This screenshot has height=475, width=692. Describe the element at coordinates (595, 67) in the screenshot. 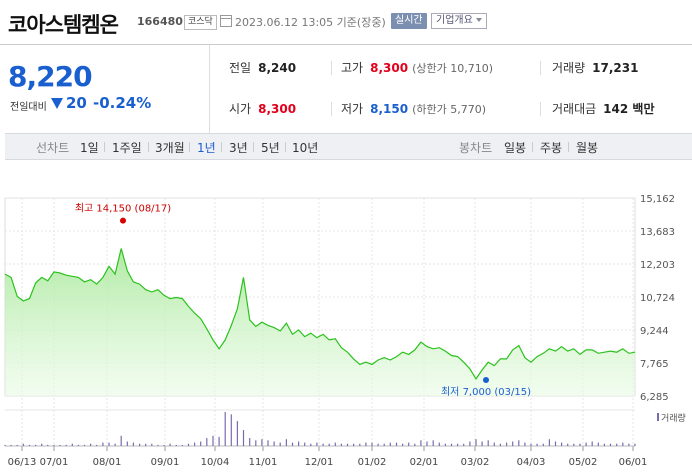

I see `volume: 거래량 17,231` at that location.